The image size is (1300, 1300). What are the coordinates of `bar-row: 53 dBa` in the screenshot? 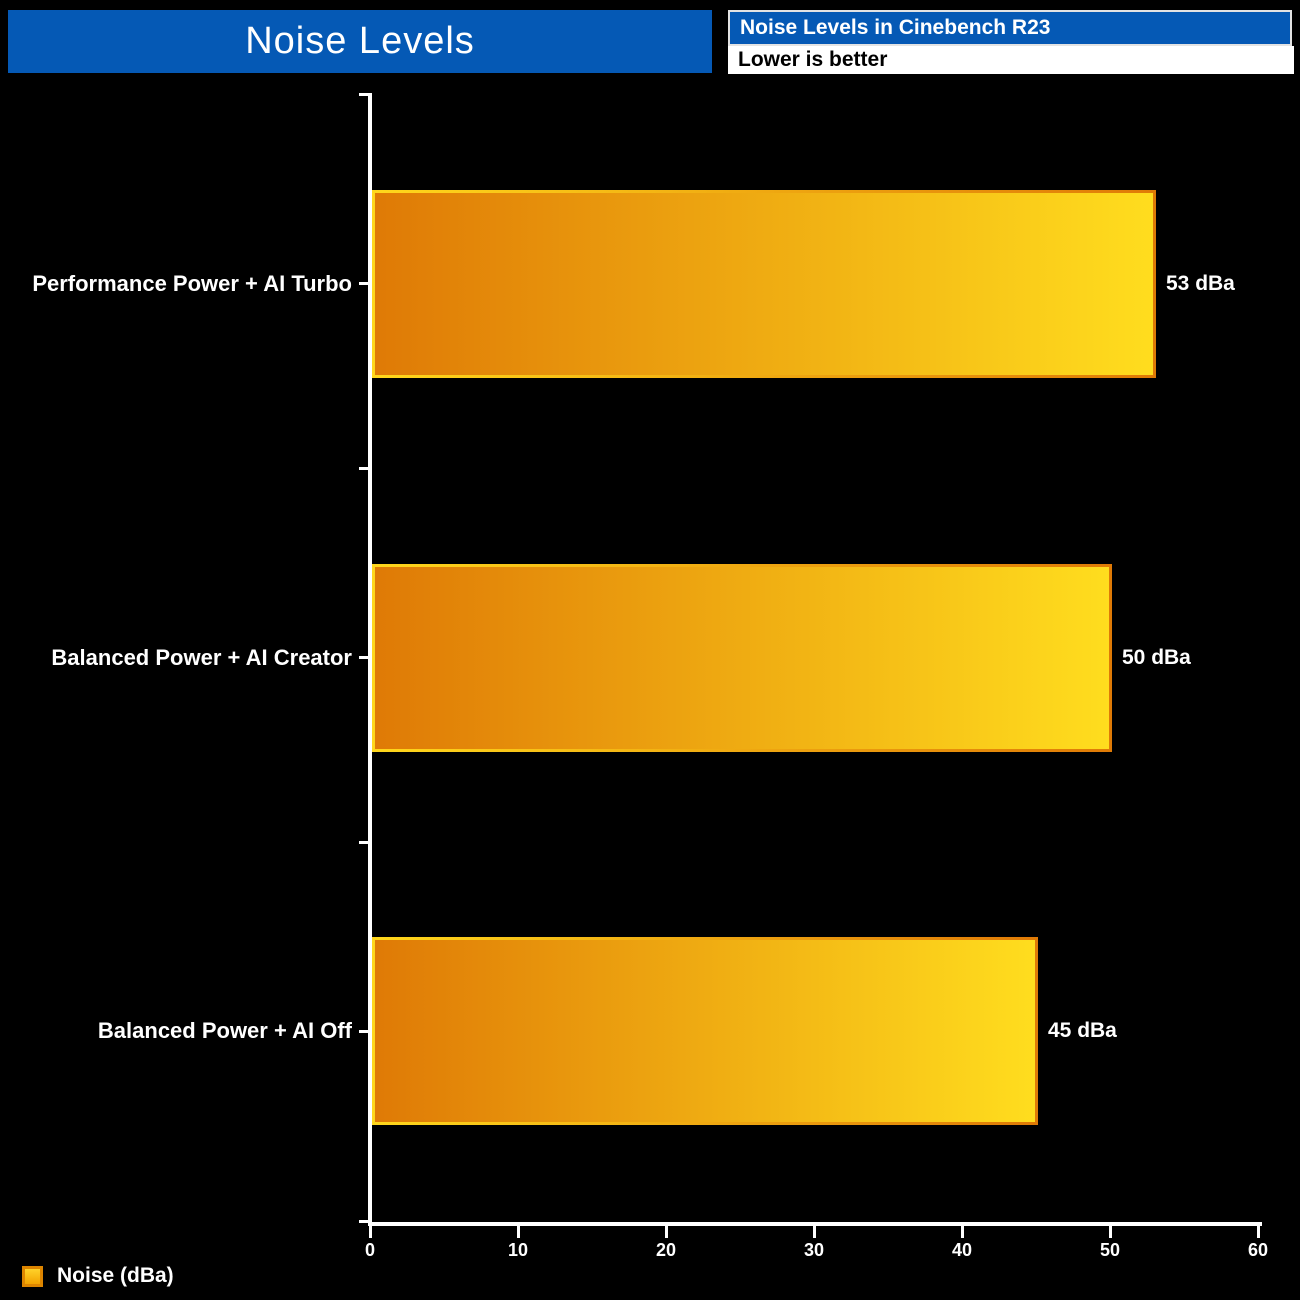 It's located at (803, 284).